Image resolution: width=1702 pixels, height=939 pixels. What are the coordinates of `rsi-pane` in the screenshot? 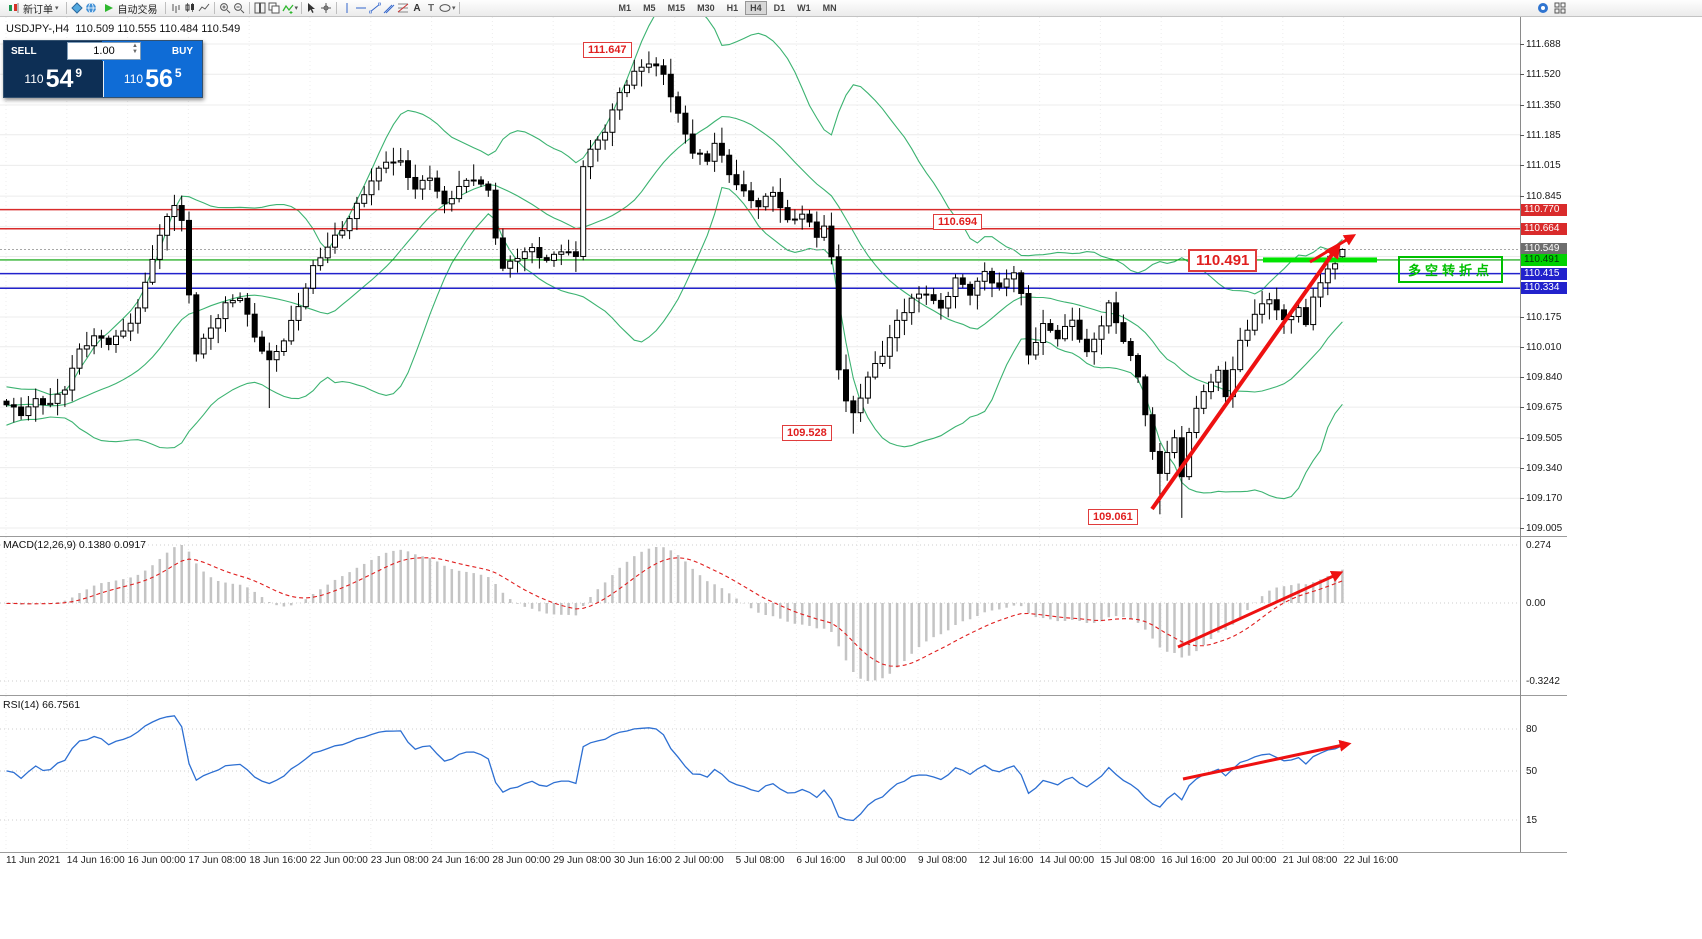 It's located at (760, 774).